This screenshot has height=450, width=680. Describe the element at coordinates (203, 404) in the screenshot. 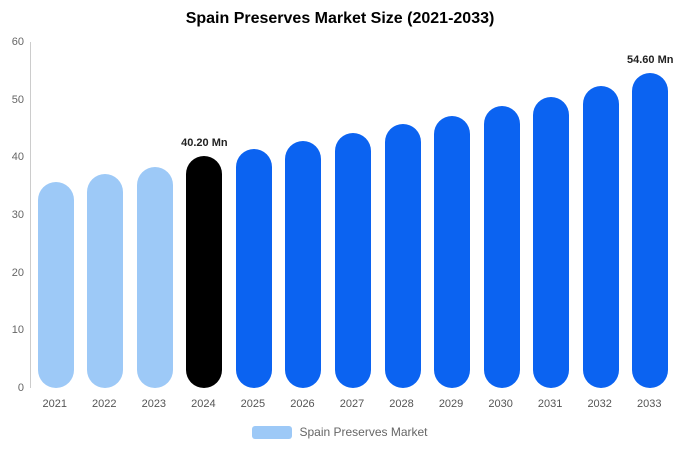

I see `x-tick-2024: 2024` at that location.